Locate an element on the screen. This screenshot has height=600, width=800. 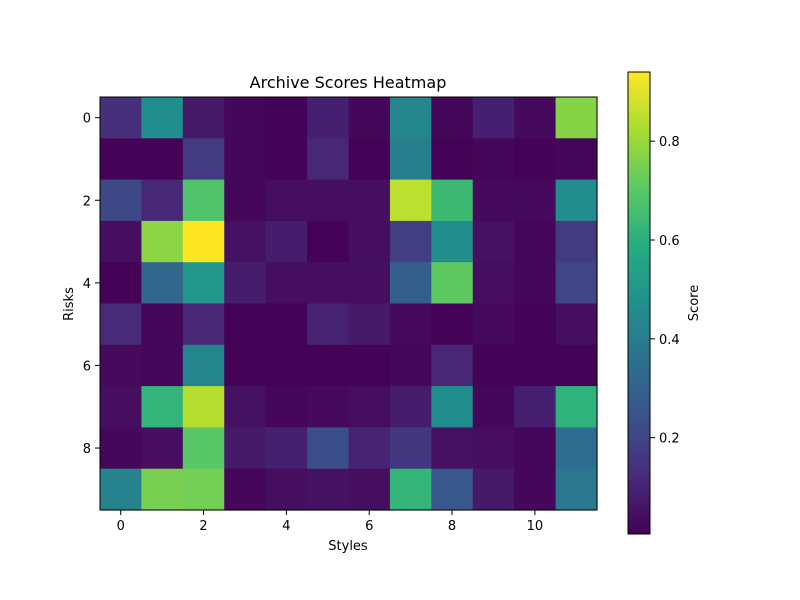
y-tick-label: 6 is located at coordinates (87, 366).